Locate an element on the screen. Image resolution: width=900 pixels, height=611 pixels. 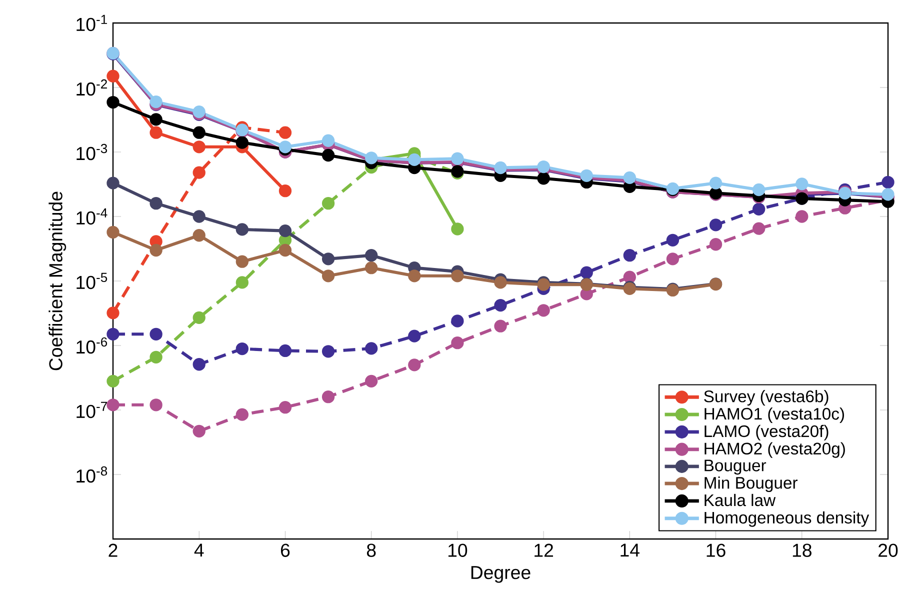
x-tick-label: 14 is located at coordinates (630, 550).